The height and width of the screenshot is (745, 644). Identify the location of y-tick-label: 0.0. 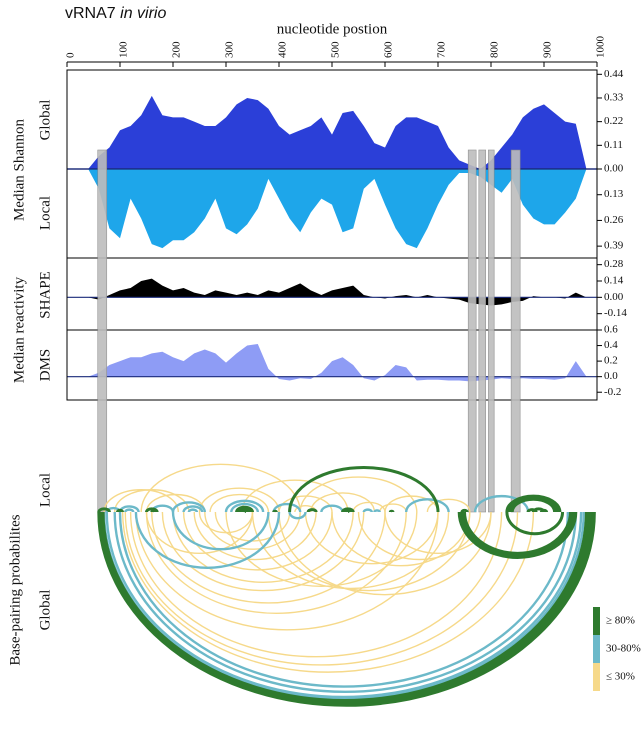
(611, 376).